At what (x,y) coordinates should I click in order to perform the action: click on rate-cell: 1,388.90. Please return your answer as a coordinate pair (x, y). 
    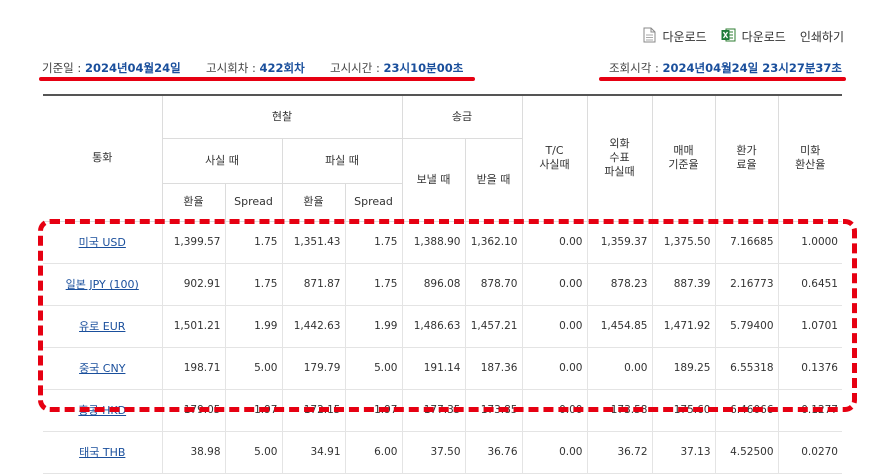
    Looking at the image, I should click on (433, 242).